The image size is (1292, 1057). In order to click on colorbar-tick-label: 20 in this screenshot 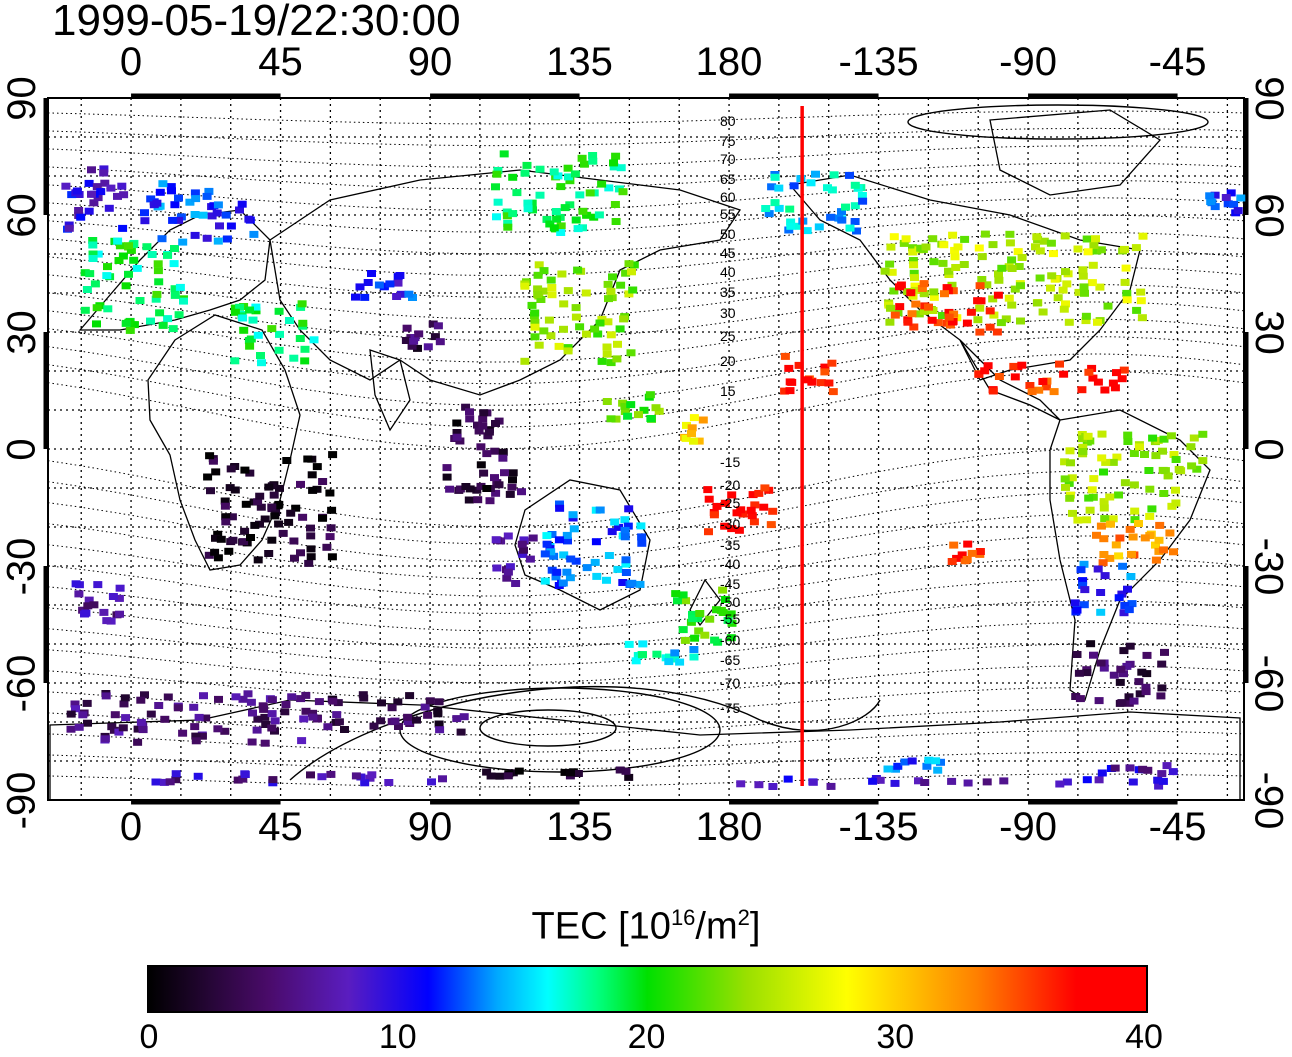, I will do `click(646, 1037)`.